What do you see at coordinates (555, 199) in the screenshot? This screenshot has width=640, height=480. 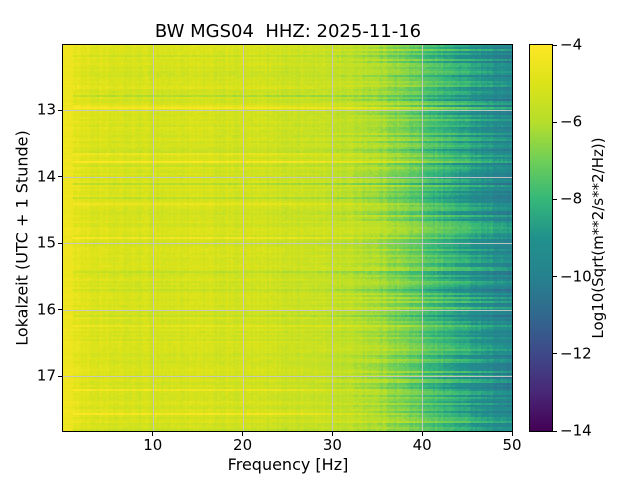 I see `cbar-tick--8` at bounding box center [555, 199].